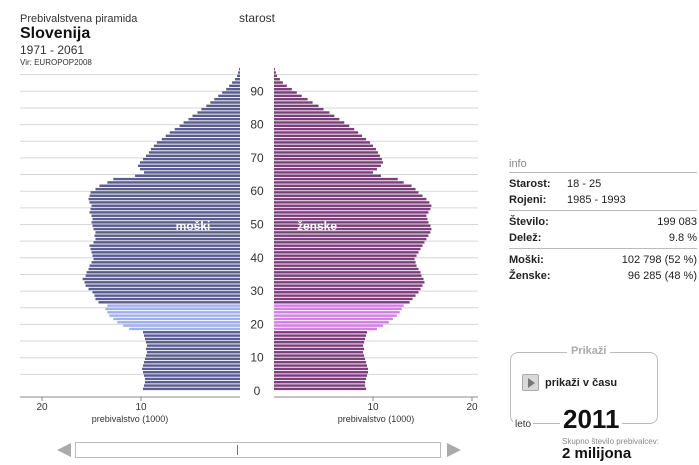 The image size is (699, 465). What do you see at coordinates (529, 222) in the screenshot?
I see `count-label: Število:` at bounding box center [529, 222].